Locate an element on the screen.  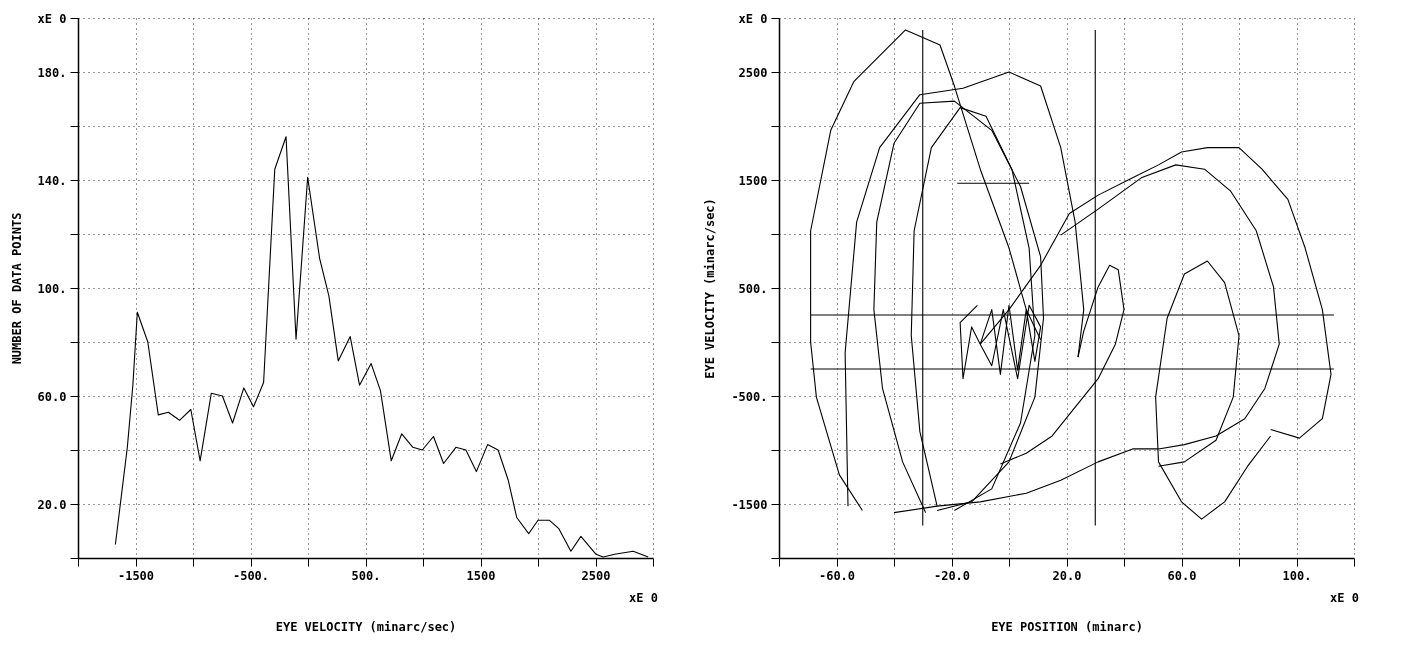
x-tick-label: 20.0 is located at coordinates (1067, 575).